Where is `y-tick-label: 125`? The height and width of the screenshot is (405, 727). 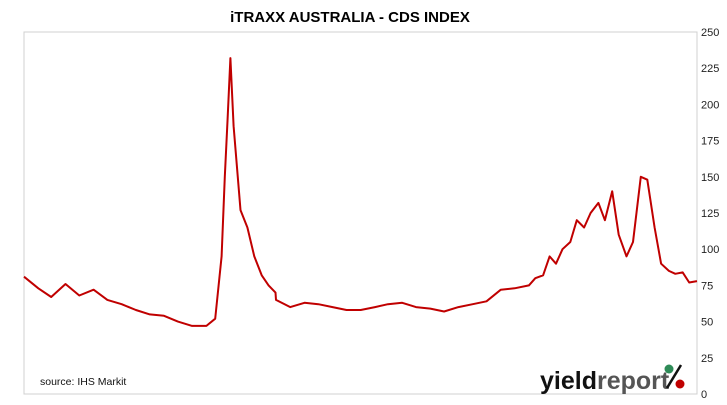 y-tick-label: 125 is located at coordinates (710, 214).